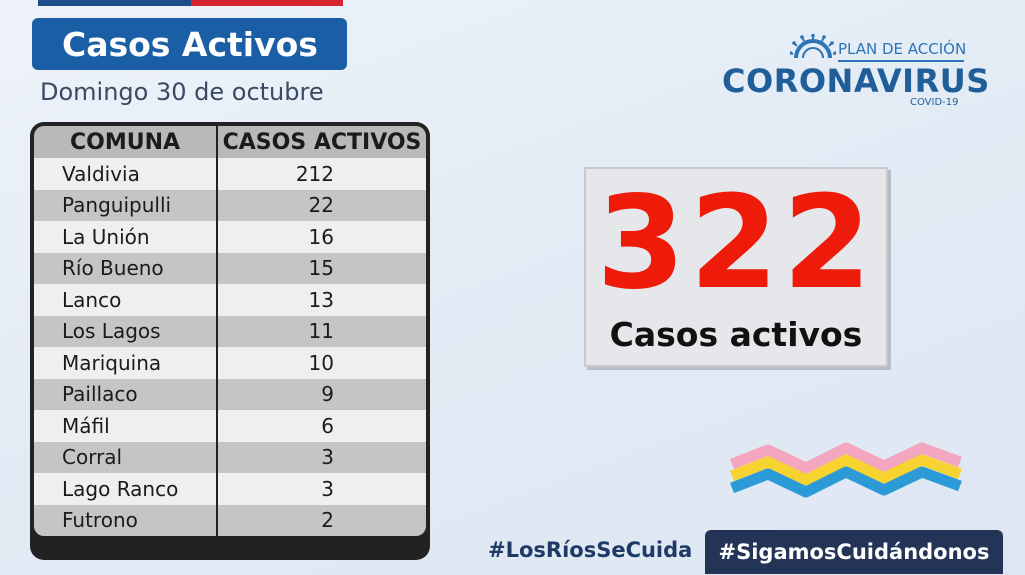  I want to click on comuna-cell: Panguipulli, so click(126, 205).